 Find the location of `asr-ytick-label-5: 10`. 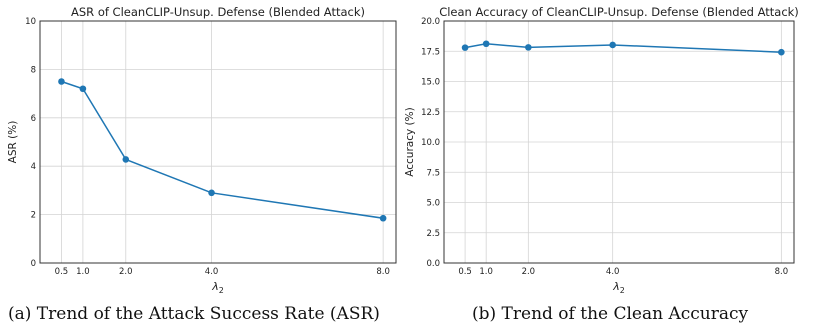

asr-ytick-label-5: 10 is located at coordinates (30, 22).